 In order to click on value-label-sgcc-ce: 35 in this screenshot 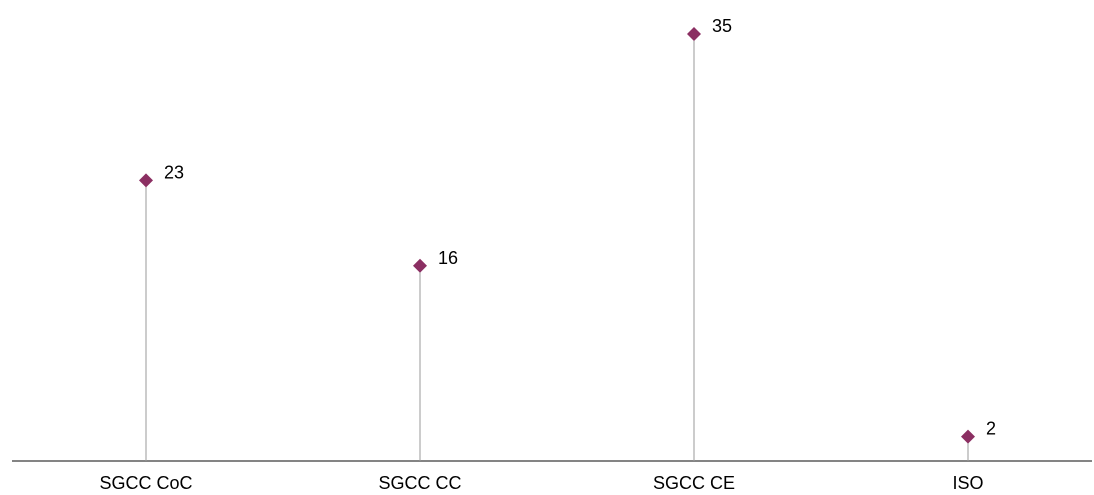, I will do `click(722, 26)`.